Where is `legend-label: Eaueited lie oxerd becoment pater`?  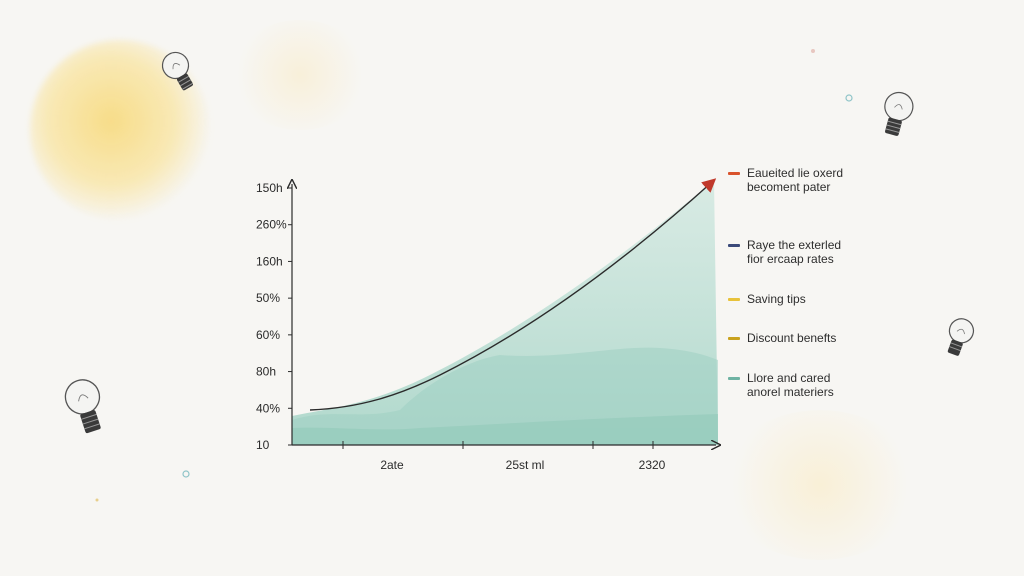
legend-label: Eaueited lie oxerd becoment pater is located at coordinates (795, 180).